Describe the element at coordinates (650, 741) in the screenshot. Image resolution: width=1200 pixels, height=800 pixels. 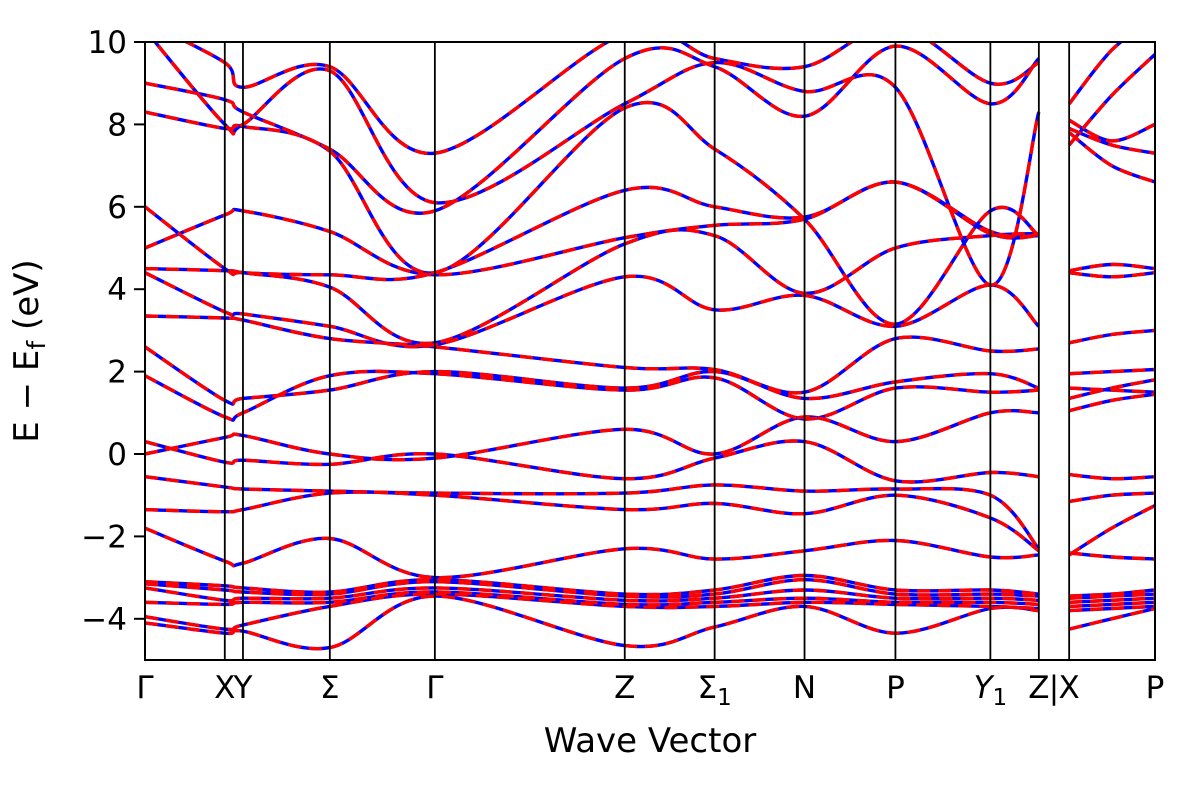
I see `x-axis-title: Wave Vector` at that location.